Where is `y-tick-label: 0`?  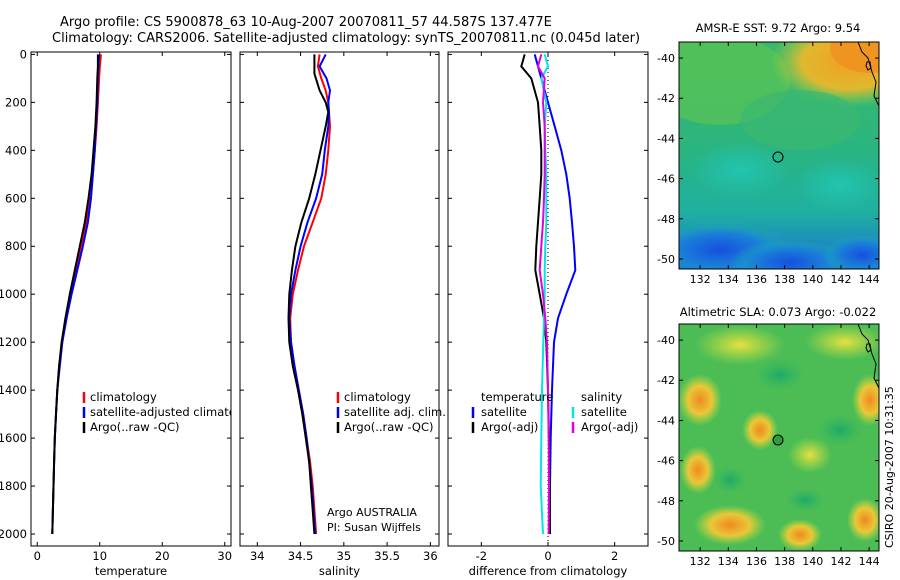 y-tick-label: 0 is located at coordinates (23, 54).